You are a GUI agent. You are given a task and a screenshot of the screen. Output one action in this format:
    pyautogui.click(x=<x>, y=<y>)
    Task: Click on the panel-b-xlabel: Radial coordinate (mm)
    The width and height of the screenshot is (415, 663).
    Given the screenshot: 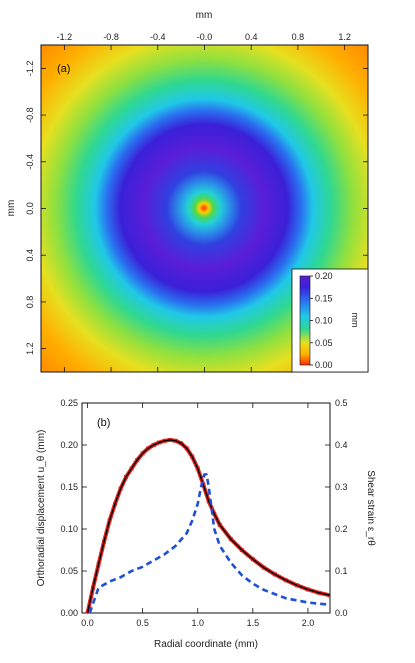 What is the action you would take?
    pyautogui.click(x=206, y=644)
    